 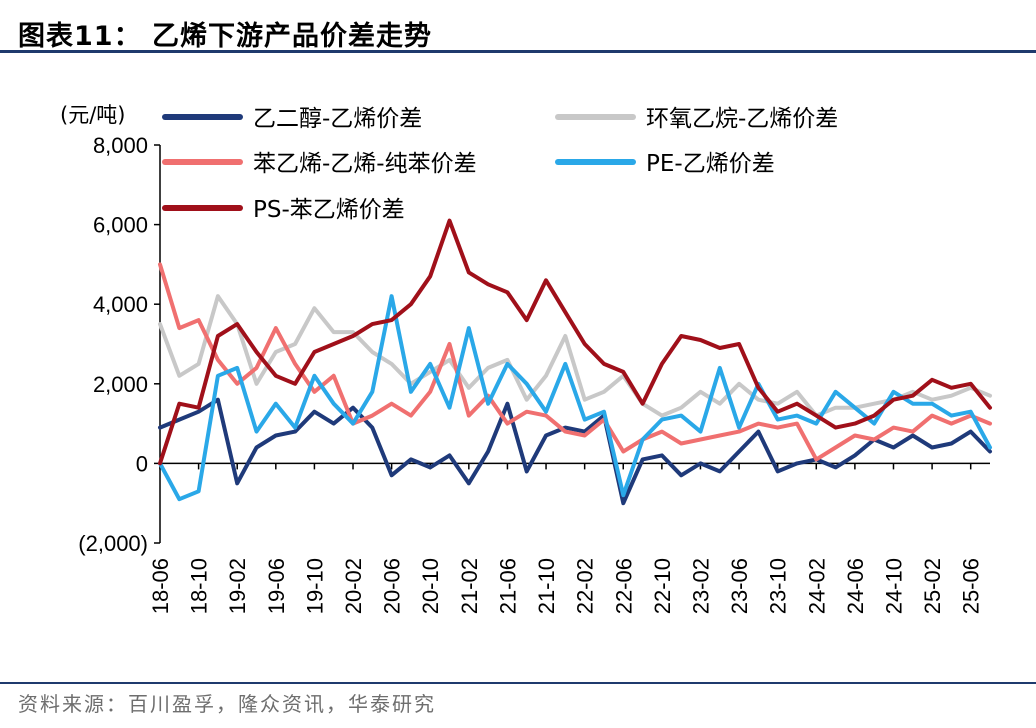 What do you see at coordinates (113, 543) in the screenshot?
I see `y-tick-label: (2,000)` at bounding box center [113, 543].